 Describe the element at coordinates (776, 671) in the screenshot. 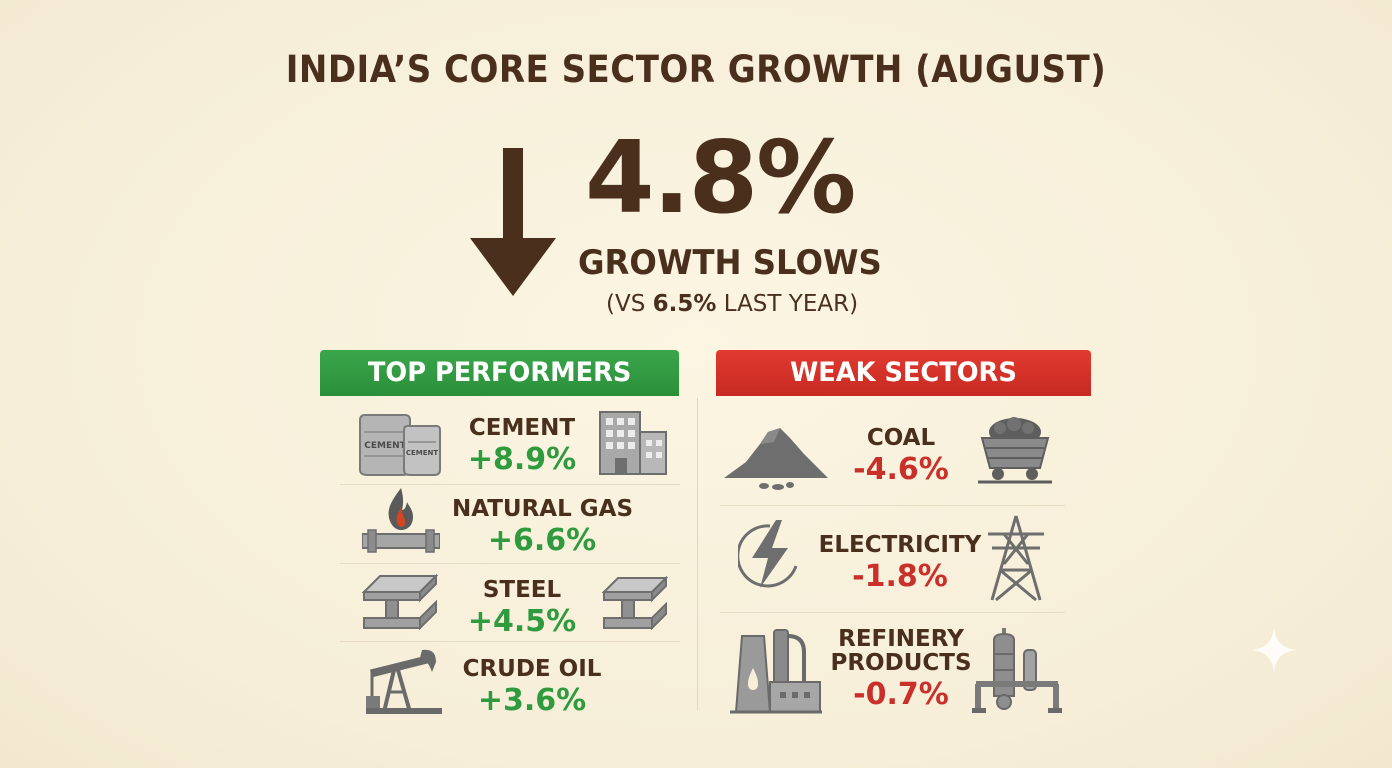

I see `refinery-icon` at that location.